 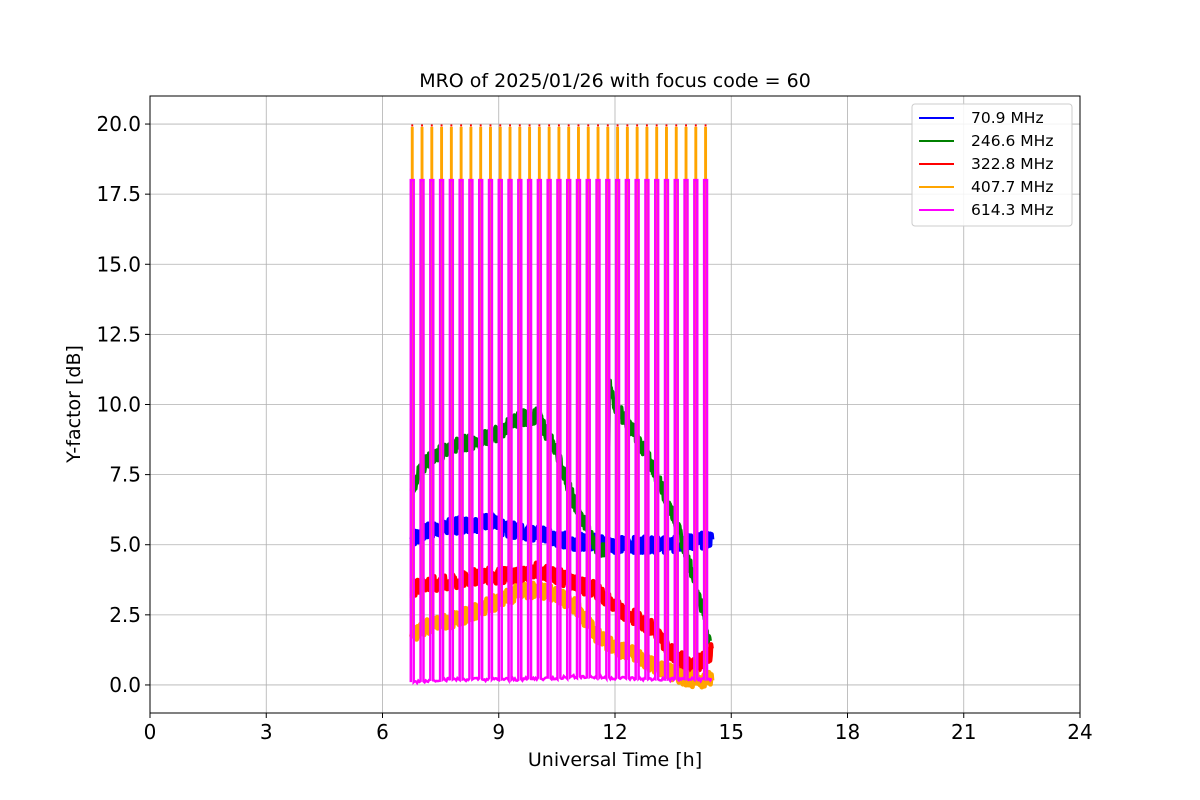 What do you see at coordinates (118, 334) in the screenshot?
I see `y-tick-label: 12.5` at bounding box center [118, 334].